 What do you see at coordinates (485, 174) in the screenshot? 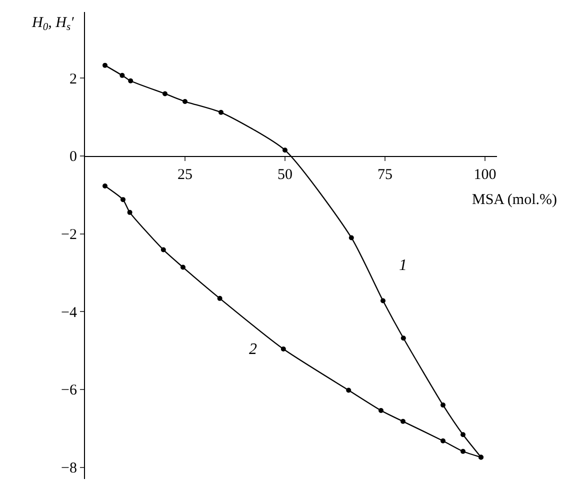
I see `x-tick-label: 100` at bounding box center [485, 174].